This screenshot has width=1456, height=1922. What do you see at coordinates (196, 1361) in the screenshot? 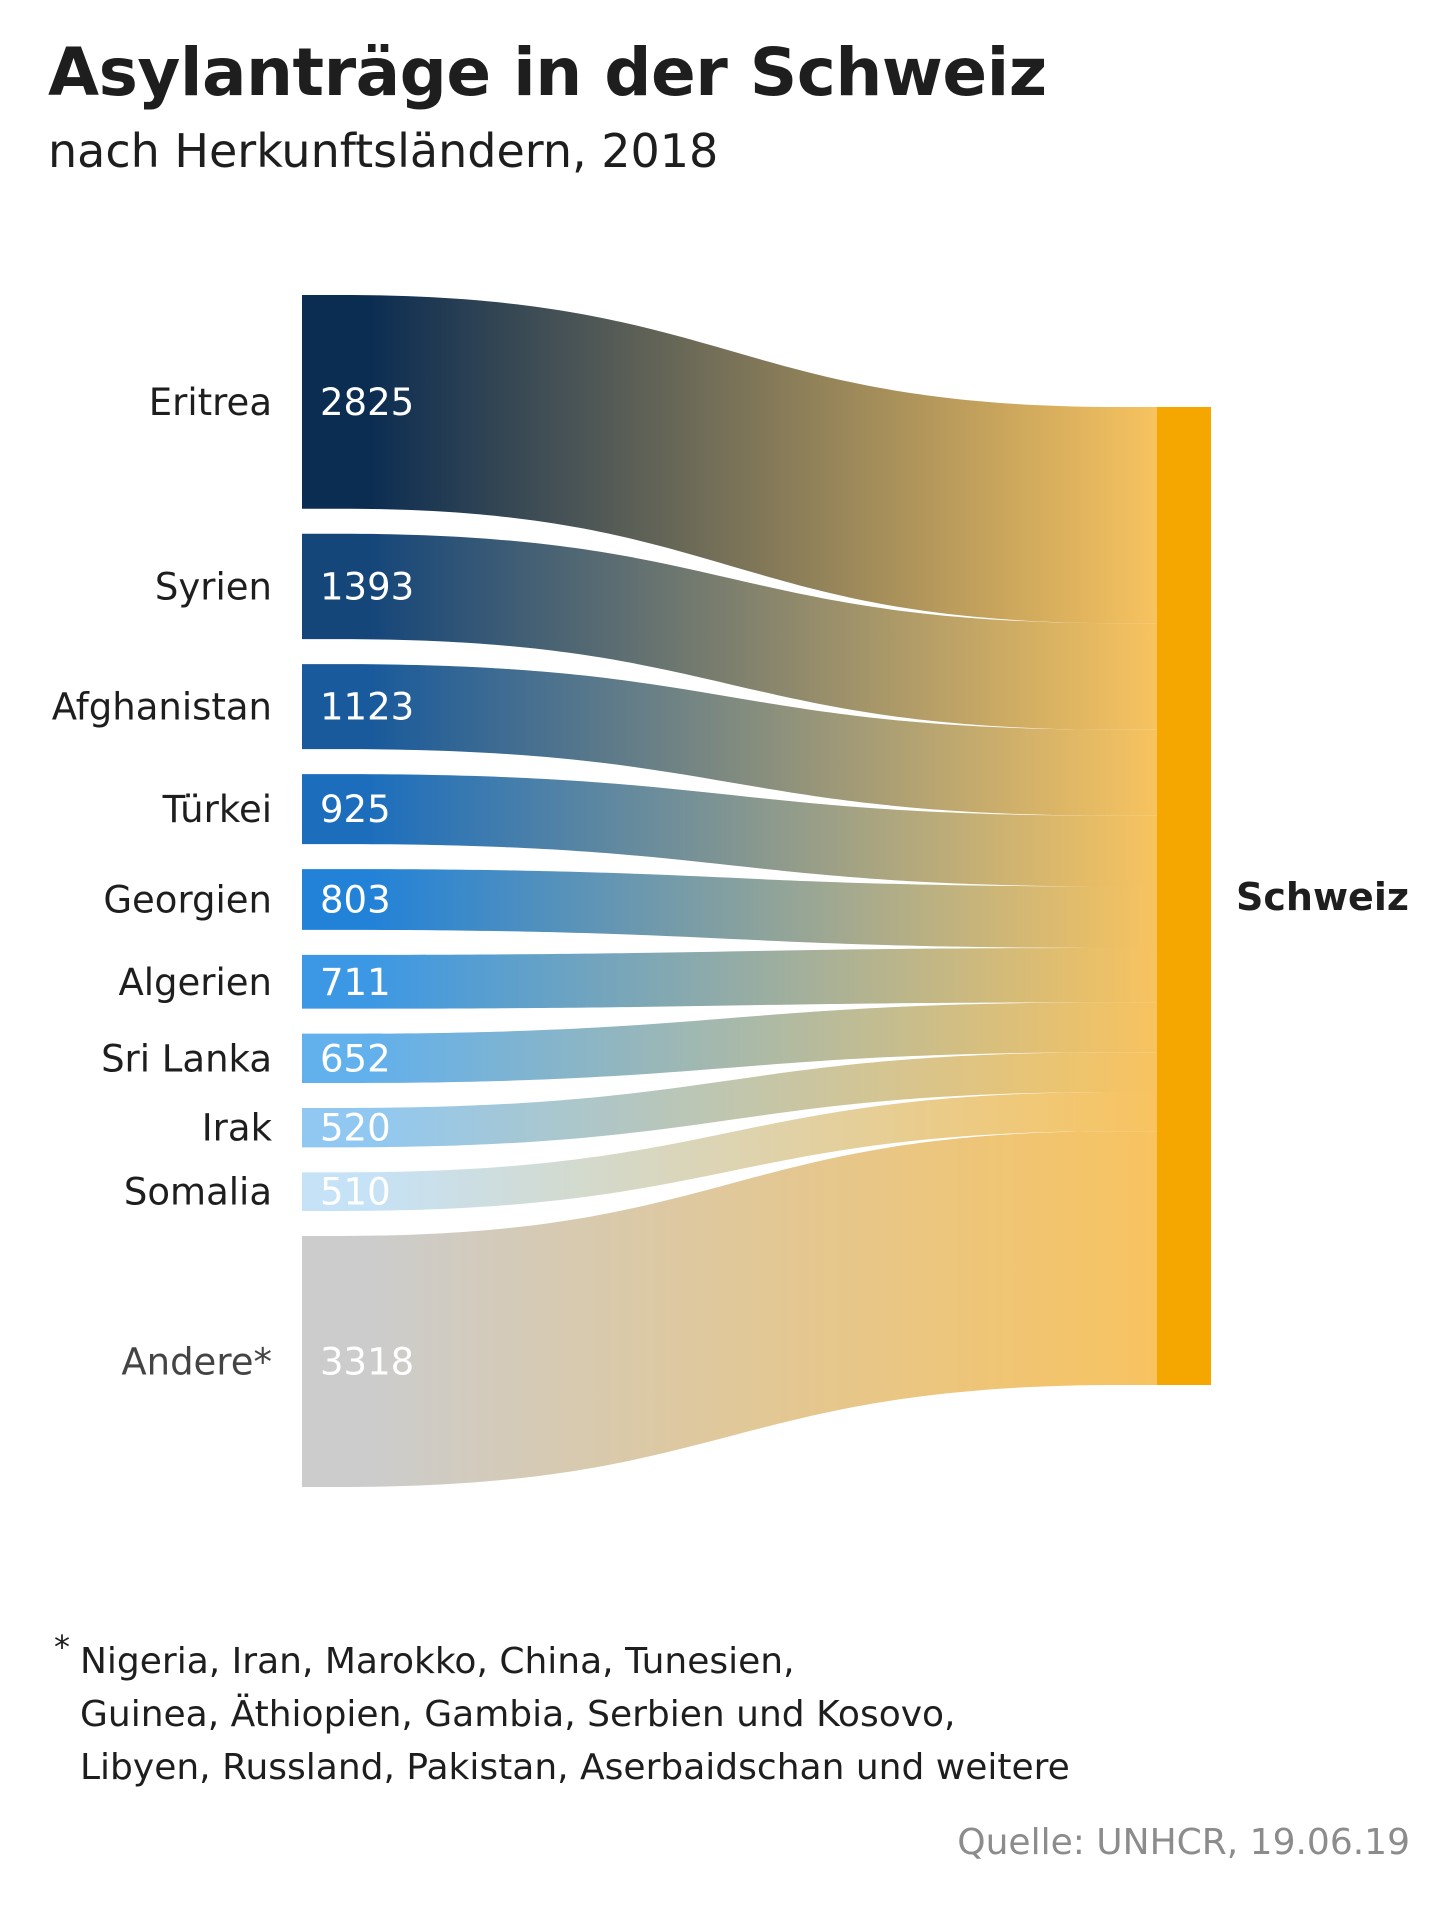
I see `flow-label: Andere*` at bounding box center [196, 1361].